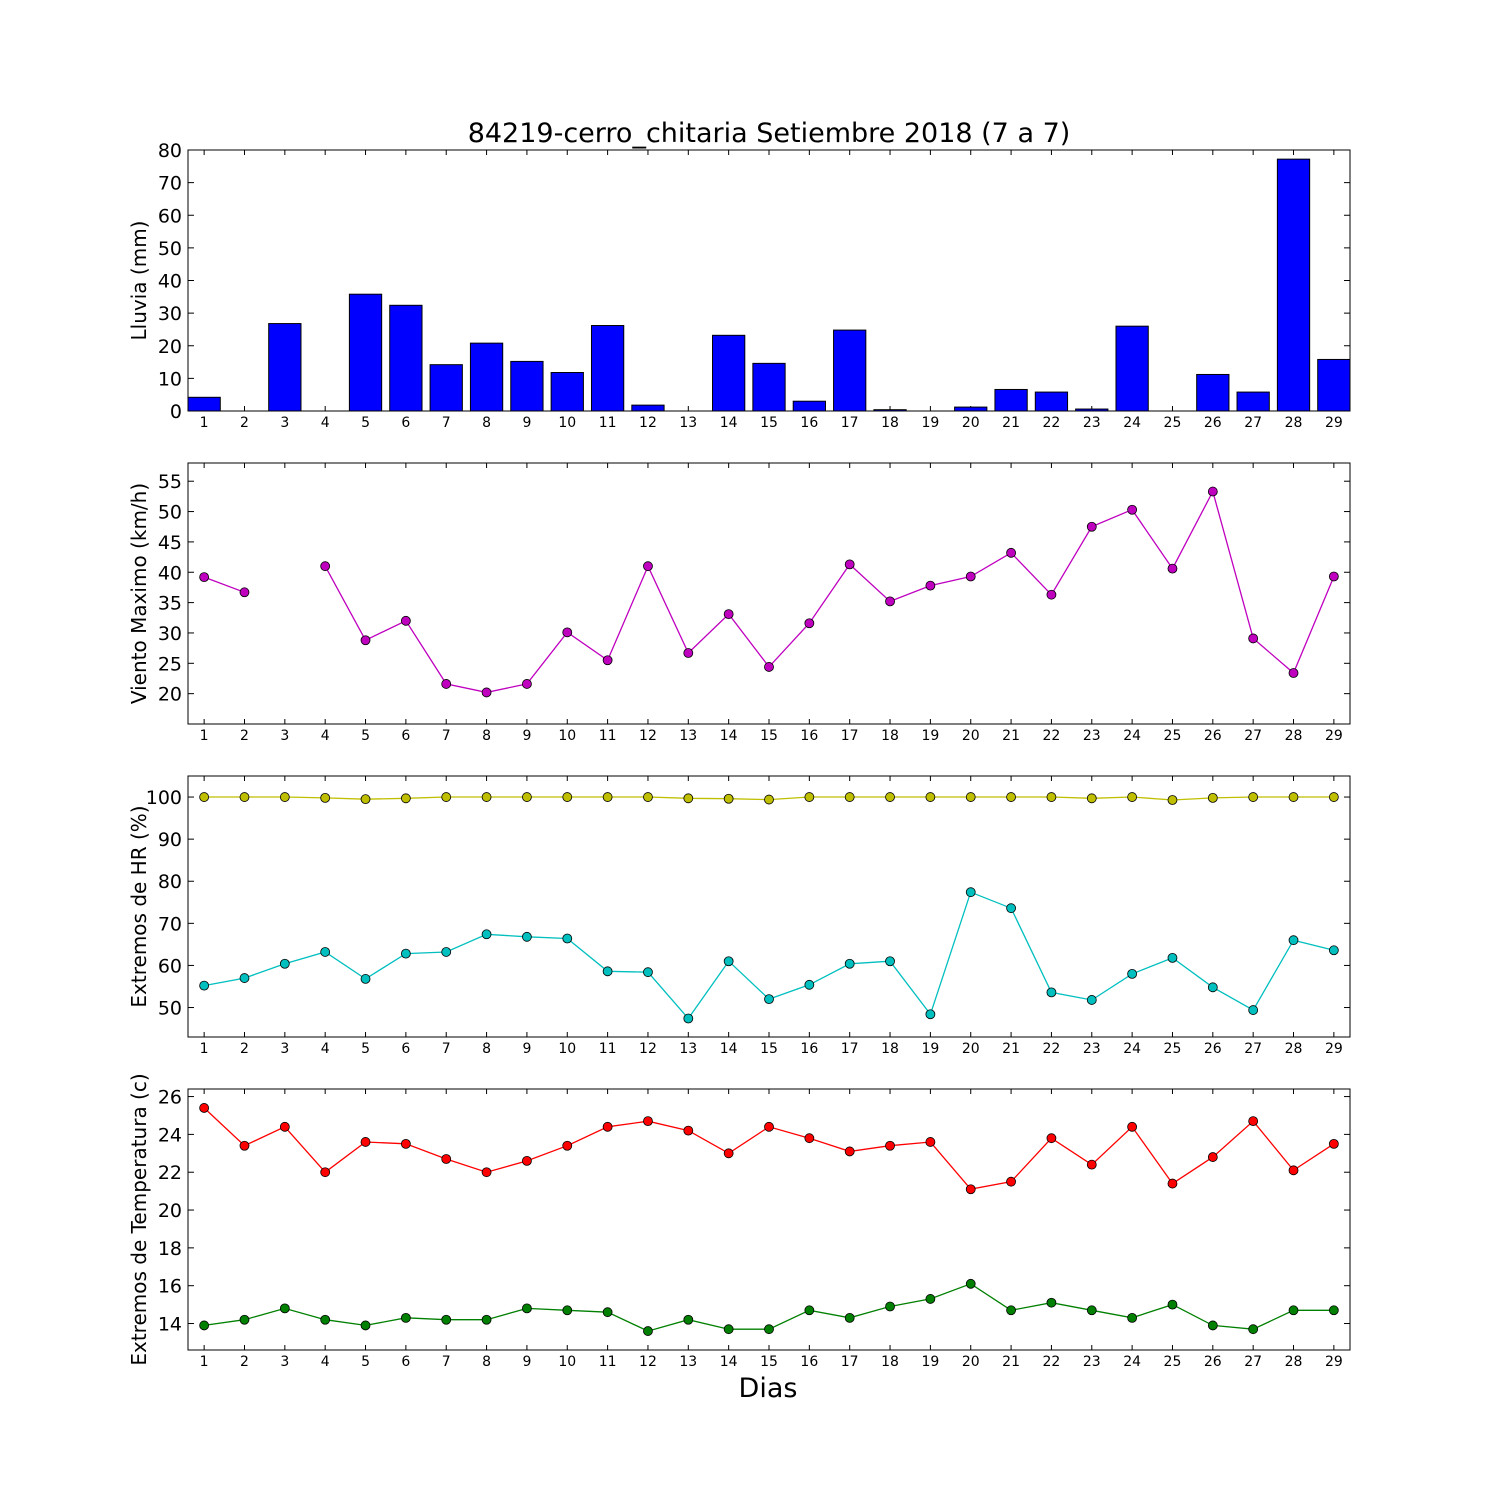  What do you see at coordinates (729, 423) in the screenshot?
I see `rain-x-tick-label: 14` at bounding box center [729, 423].